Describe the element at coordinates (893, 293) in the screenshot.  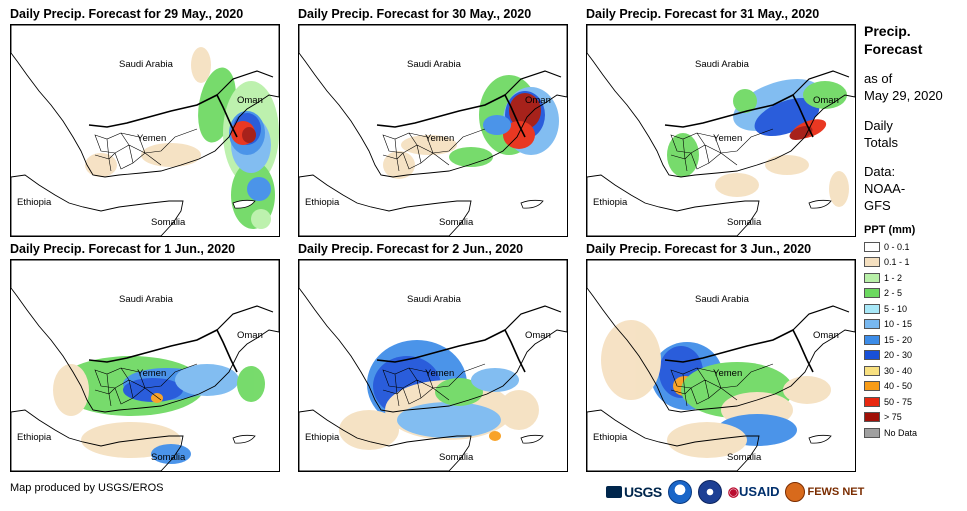
I see `legend-label: 2 - 5` at that location.